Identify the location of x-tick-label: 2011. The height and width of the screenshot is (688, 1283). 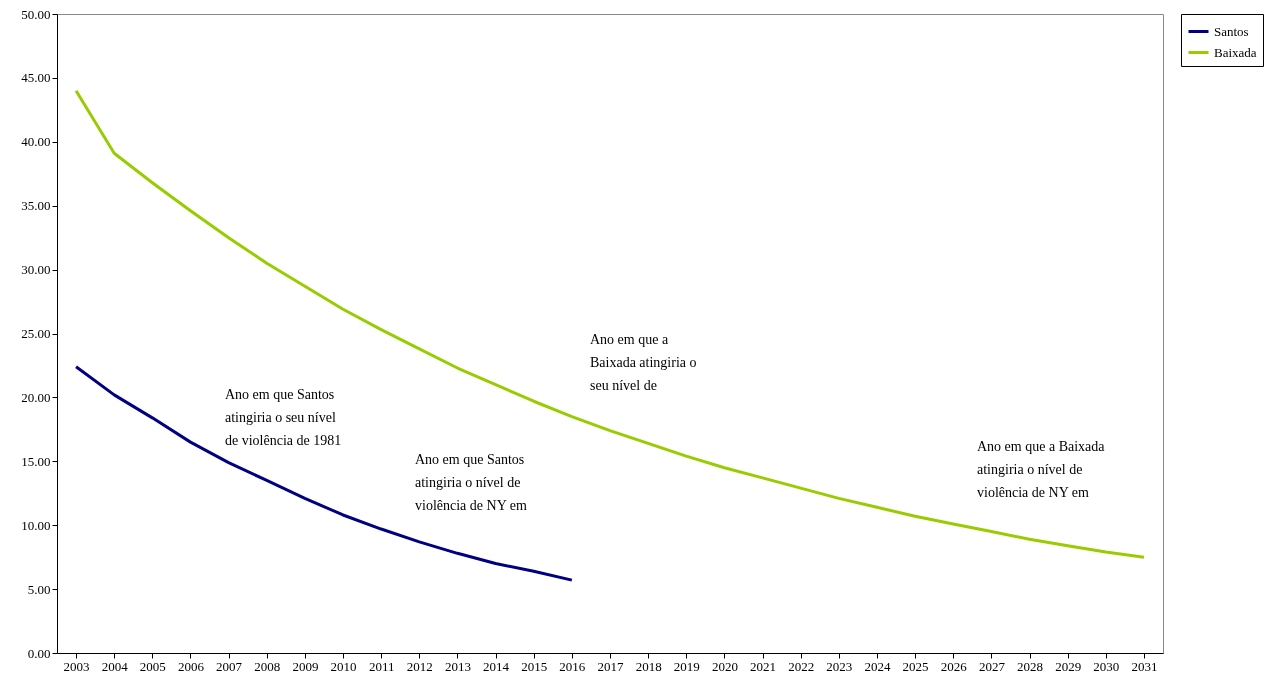
(381, 666).